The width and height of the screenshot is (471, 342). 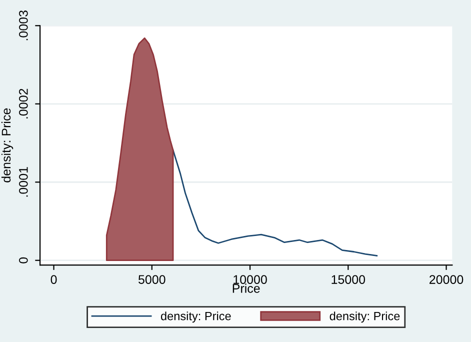 What do you see at coordinates (250, 279) in the screenshot?
I see `x-tick-label: 10000` at bounding box center [250, 279].